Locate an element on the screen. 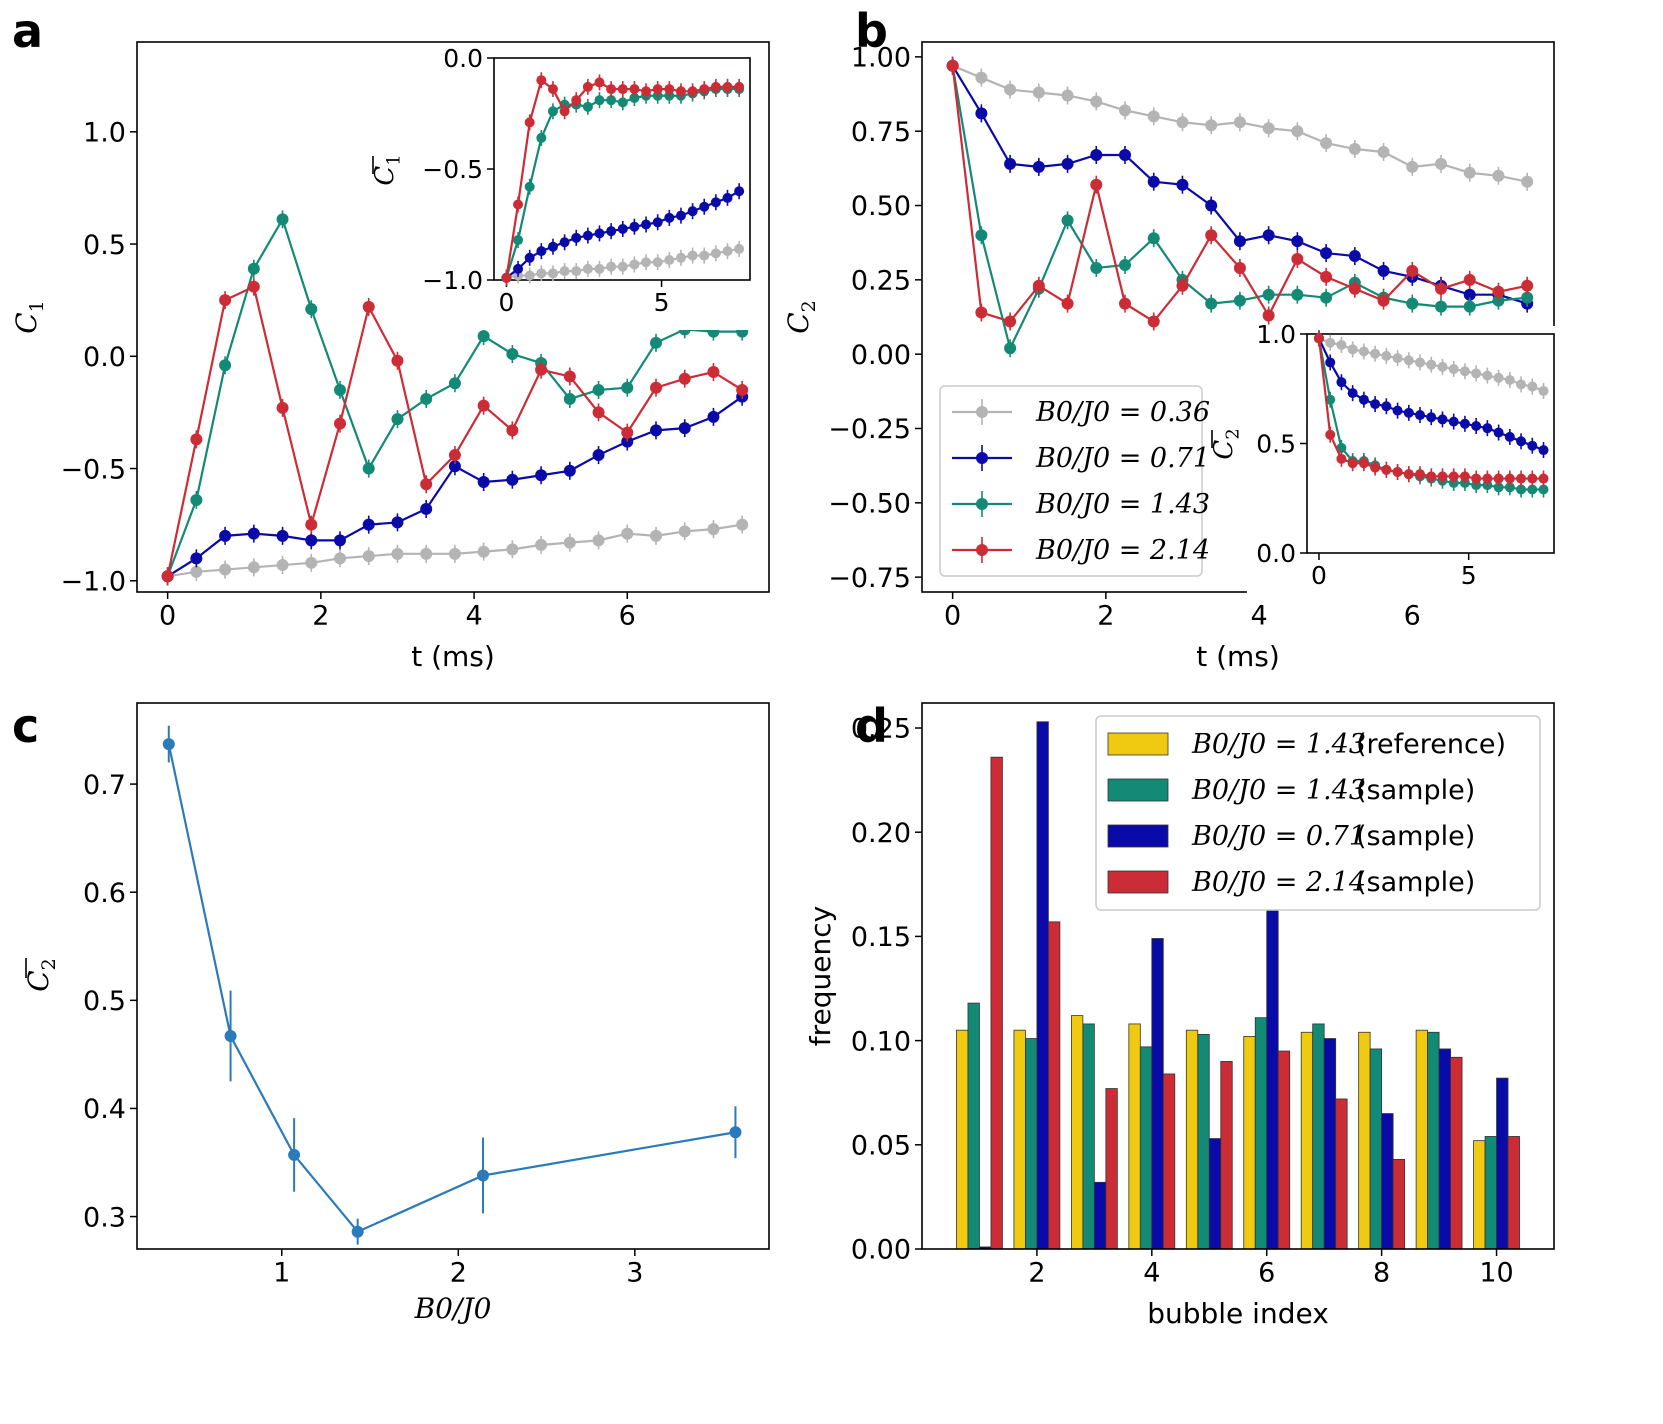  a-inset-y-tick-label: 0.0 is located at coordinates (463, 58).